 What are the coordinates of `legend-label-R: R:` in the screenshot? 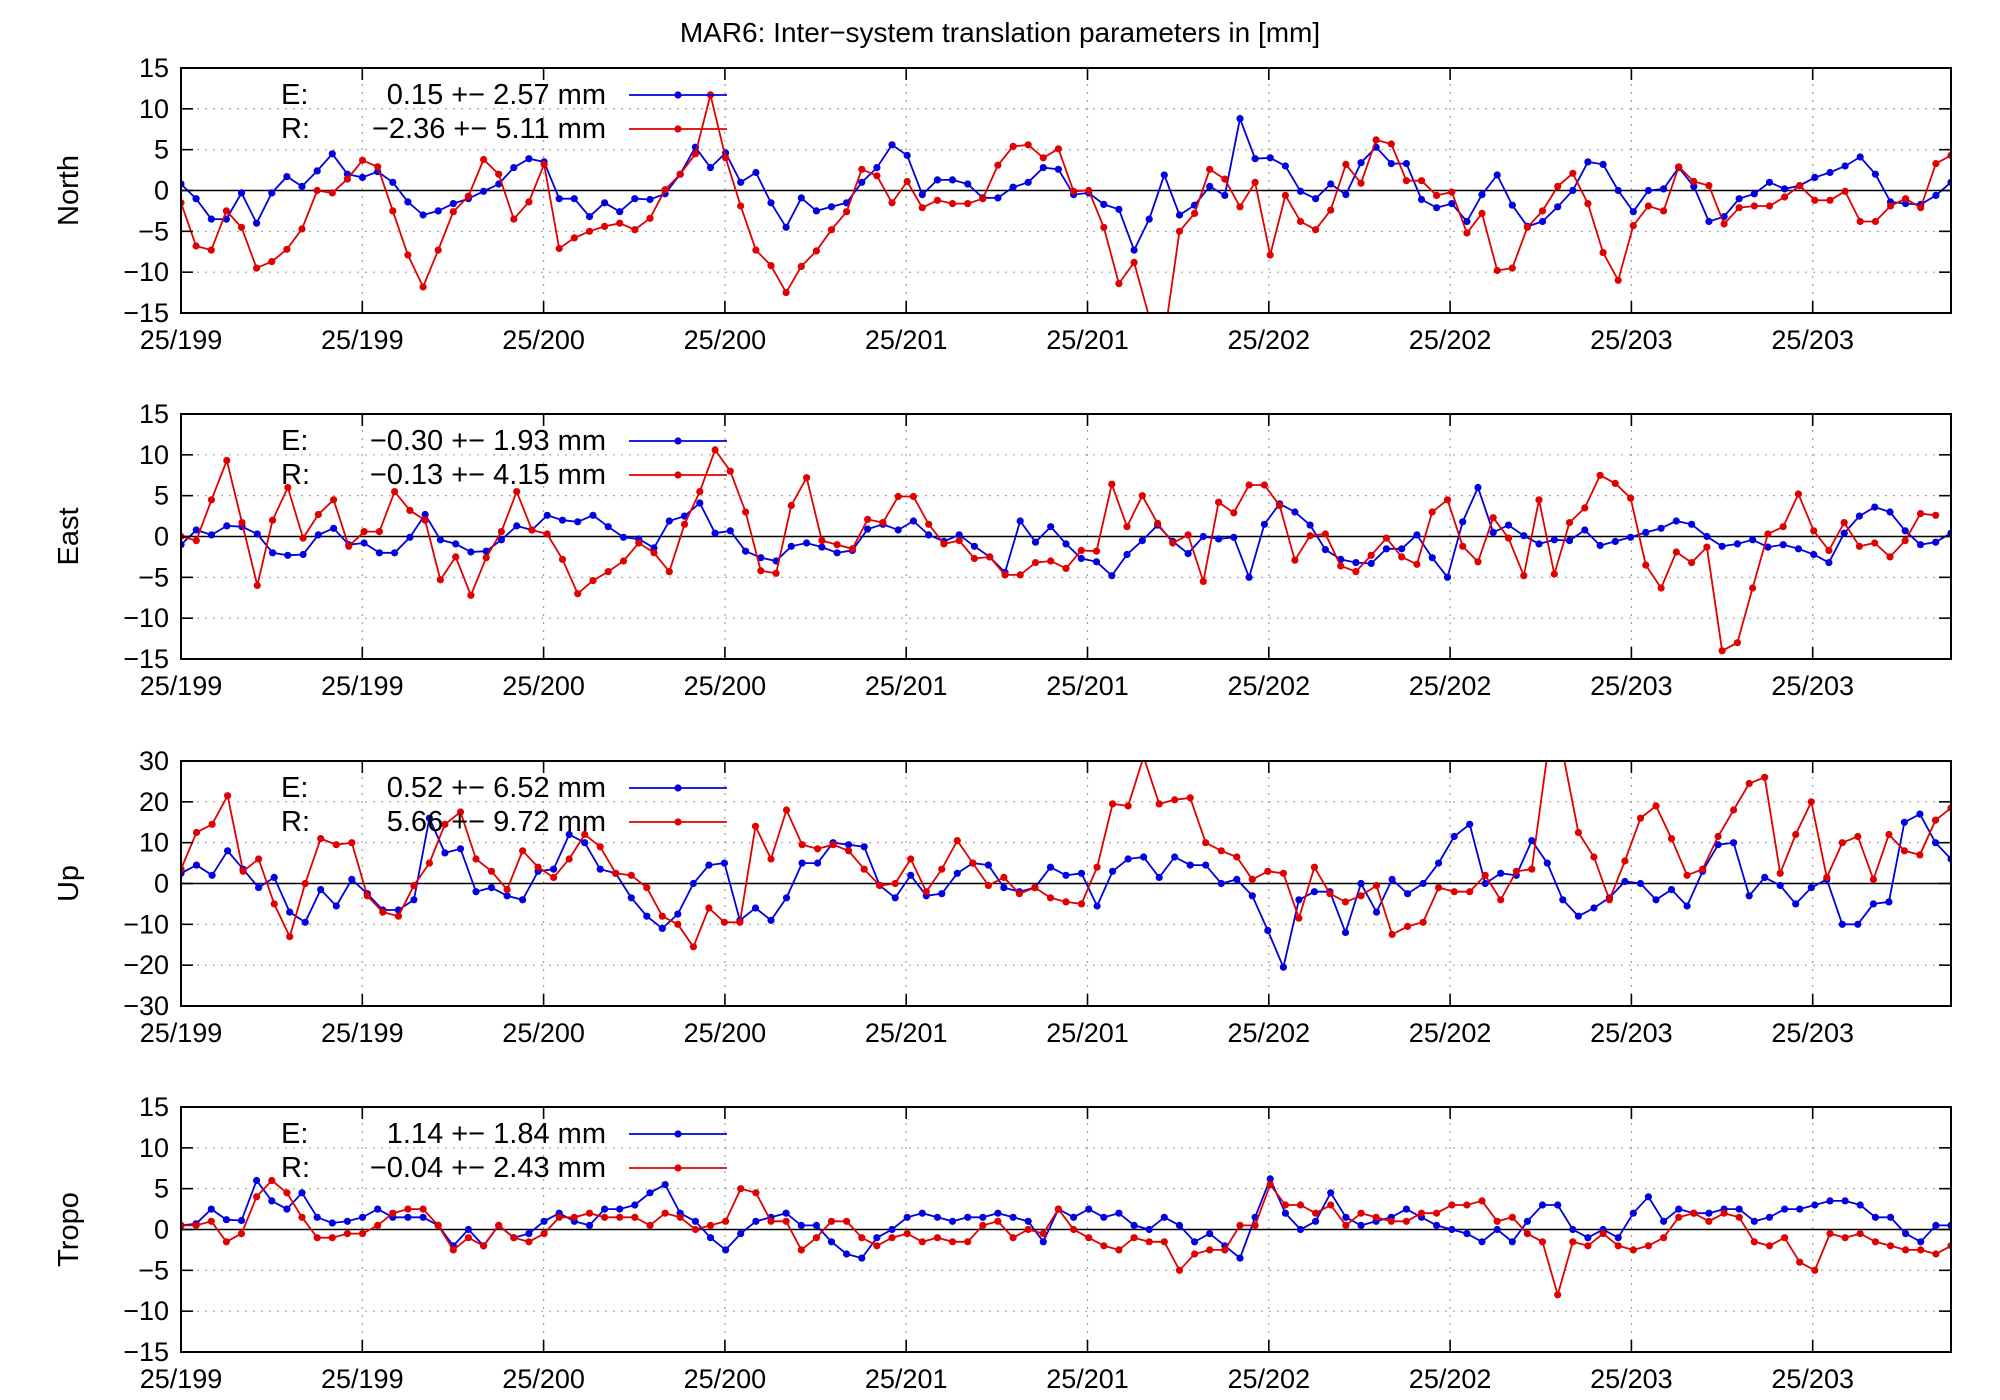 It's located at (295, 129).